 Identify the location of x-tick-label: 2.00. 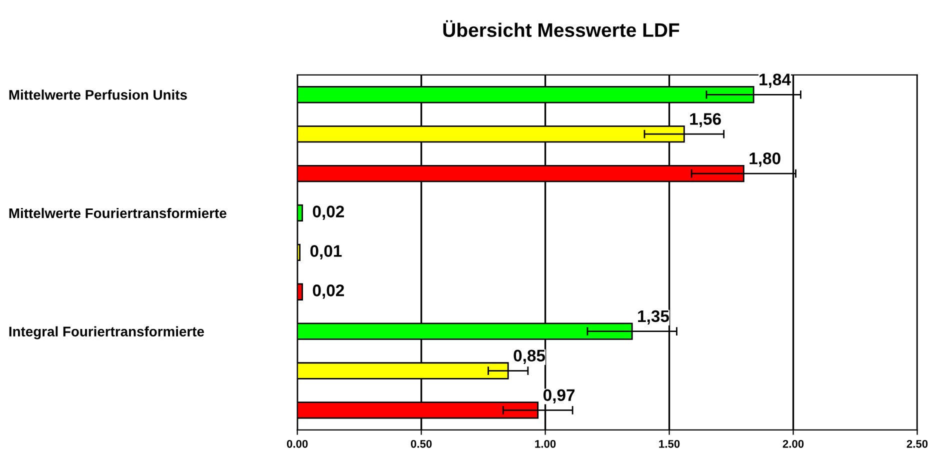
(793, 444).